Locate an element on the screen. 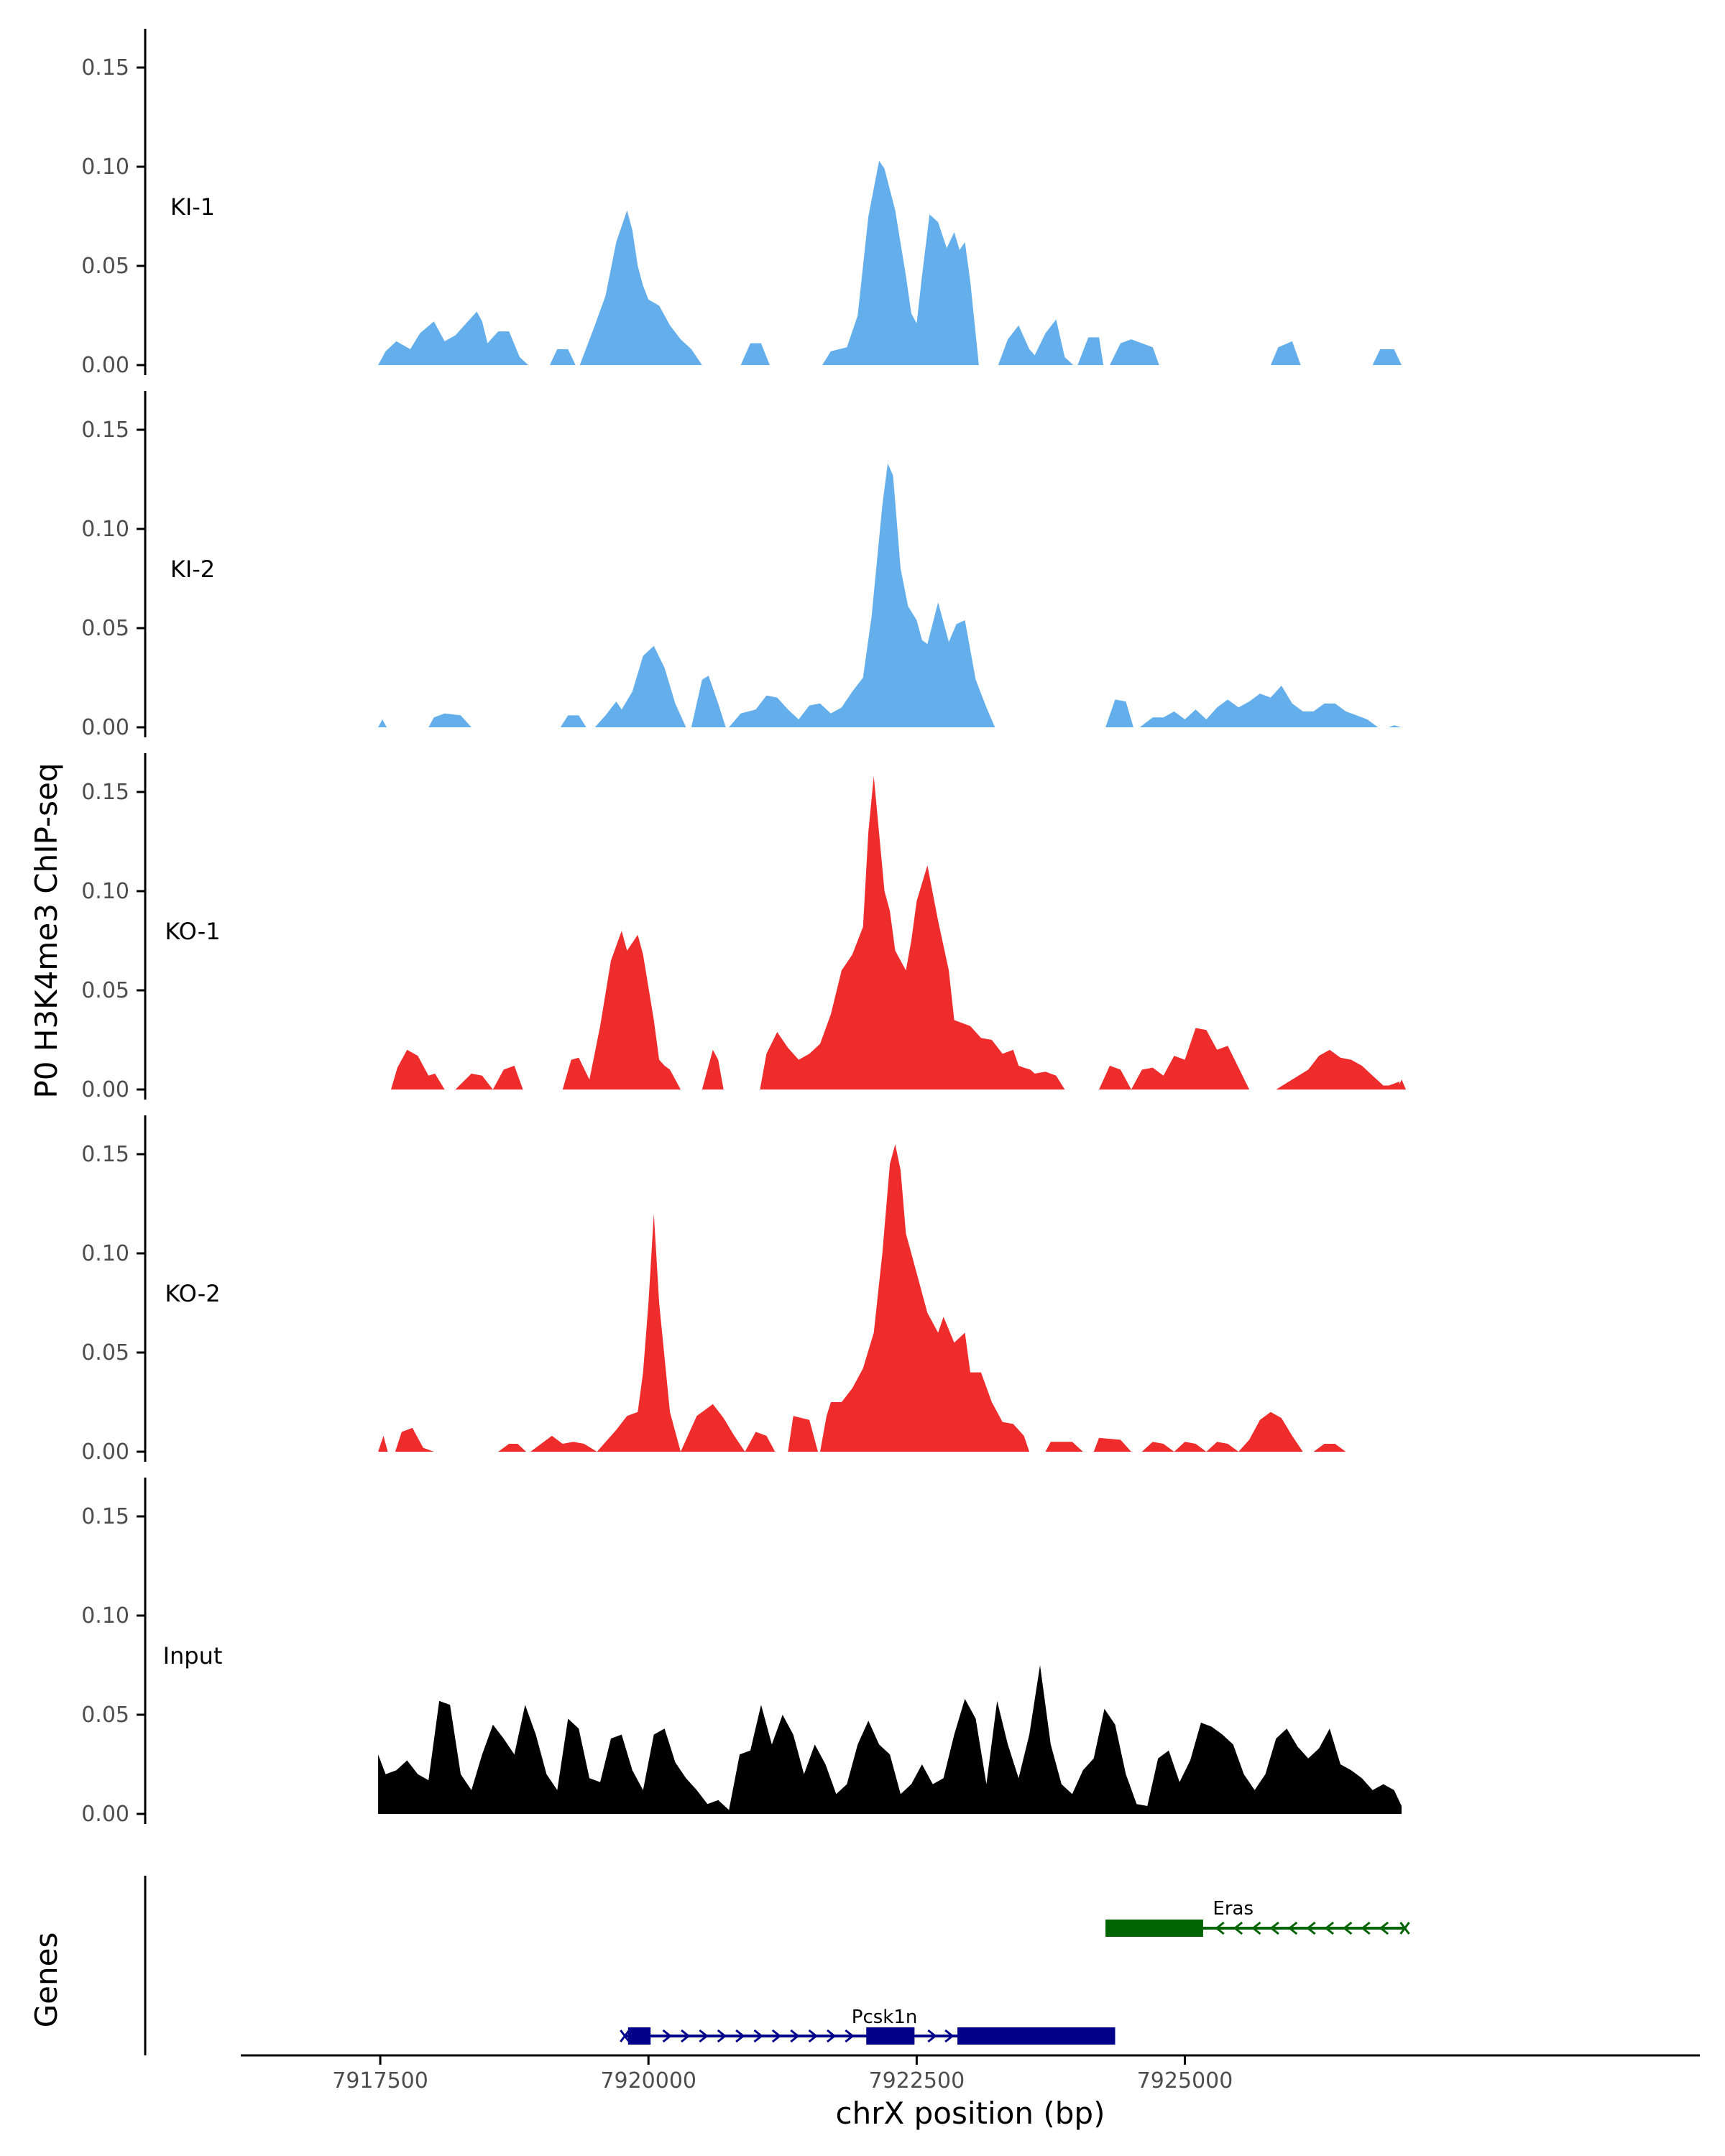 This screenshot has width=1725, height=2156. track-ko-1: 0.00 0.05 0.10 0.15 KO-1 is located at coordinates (744, 927).